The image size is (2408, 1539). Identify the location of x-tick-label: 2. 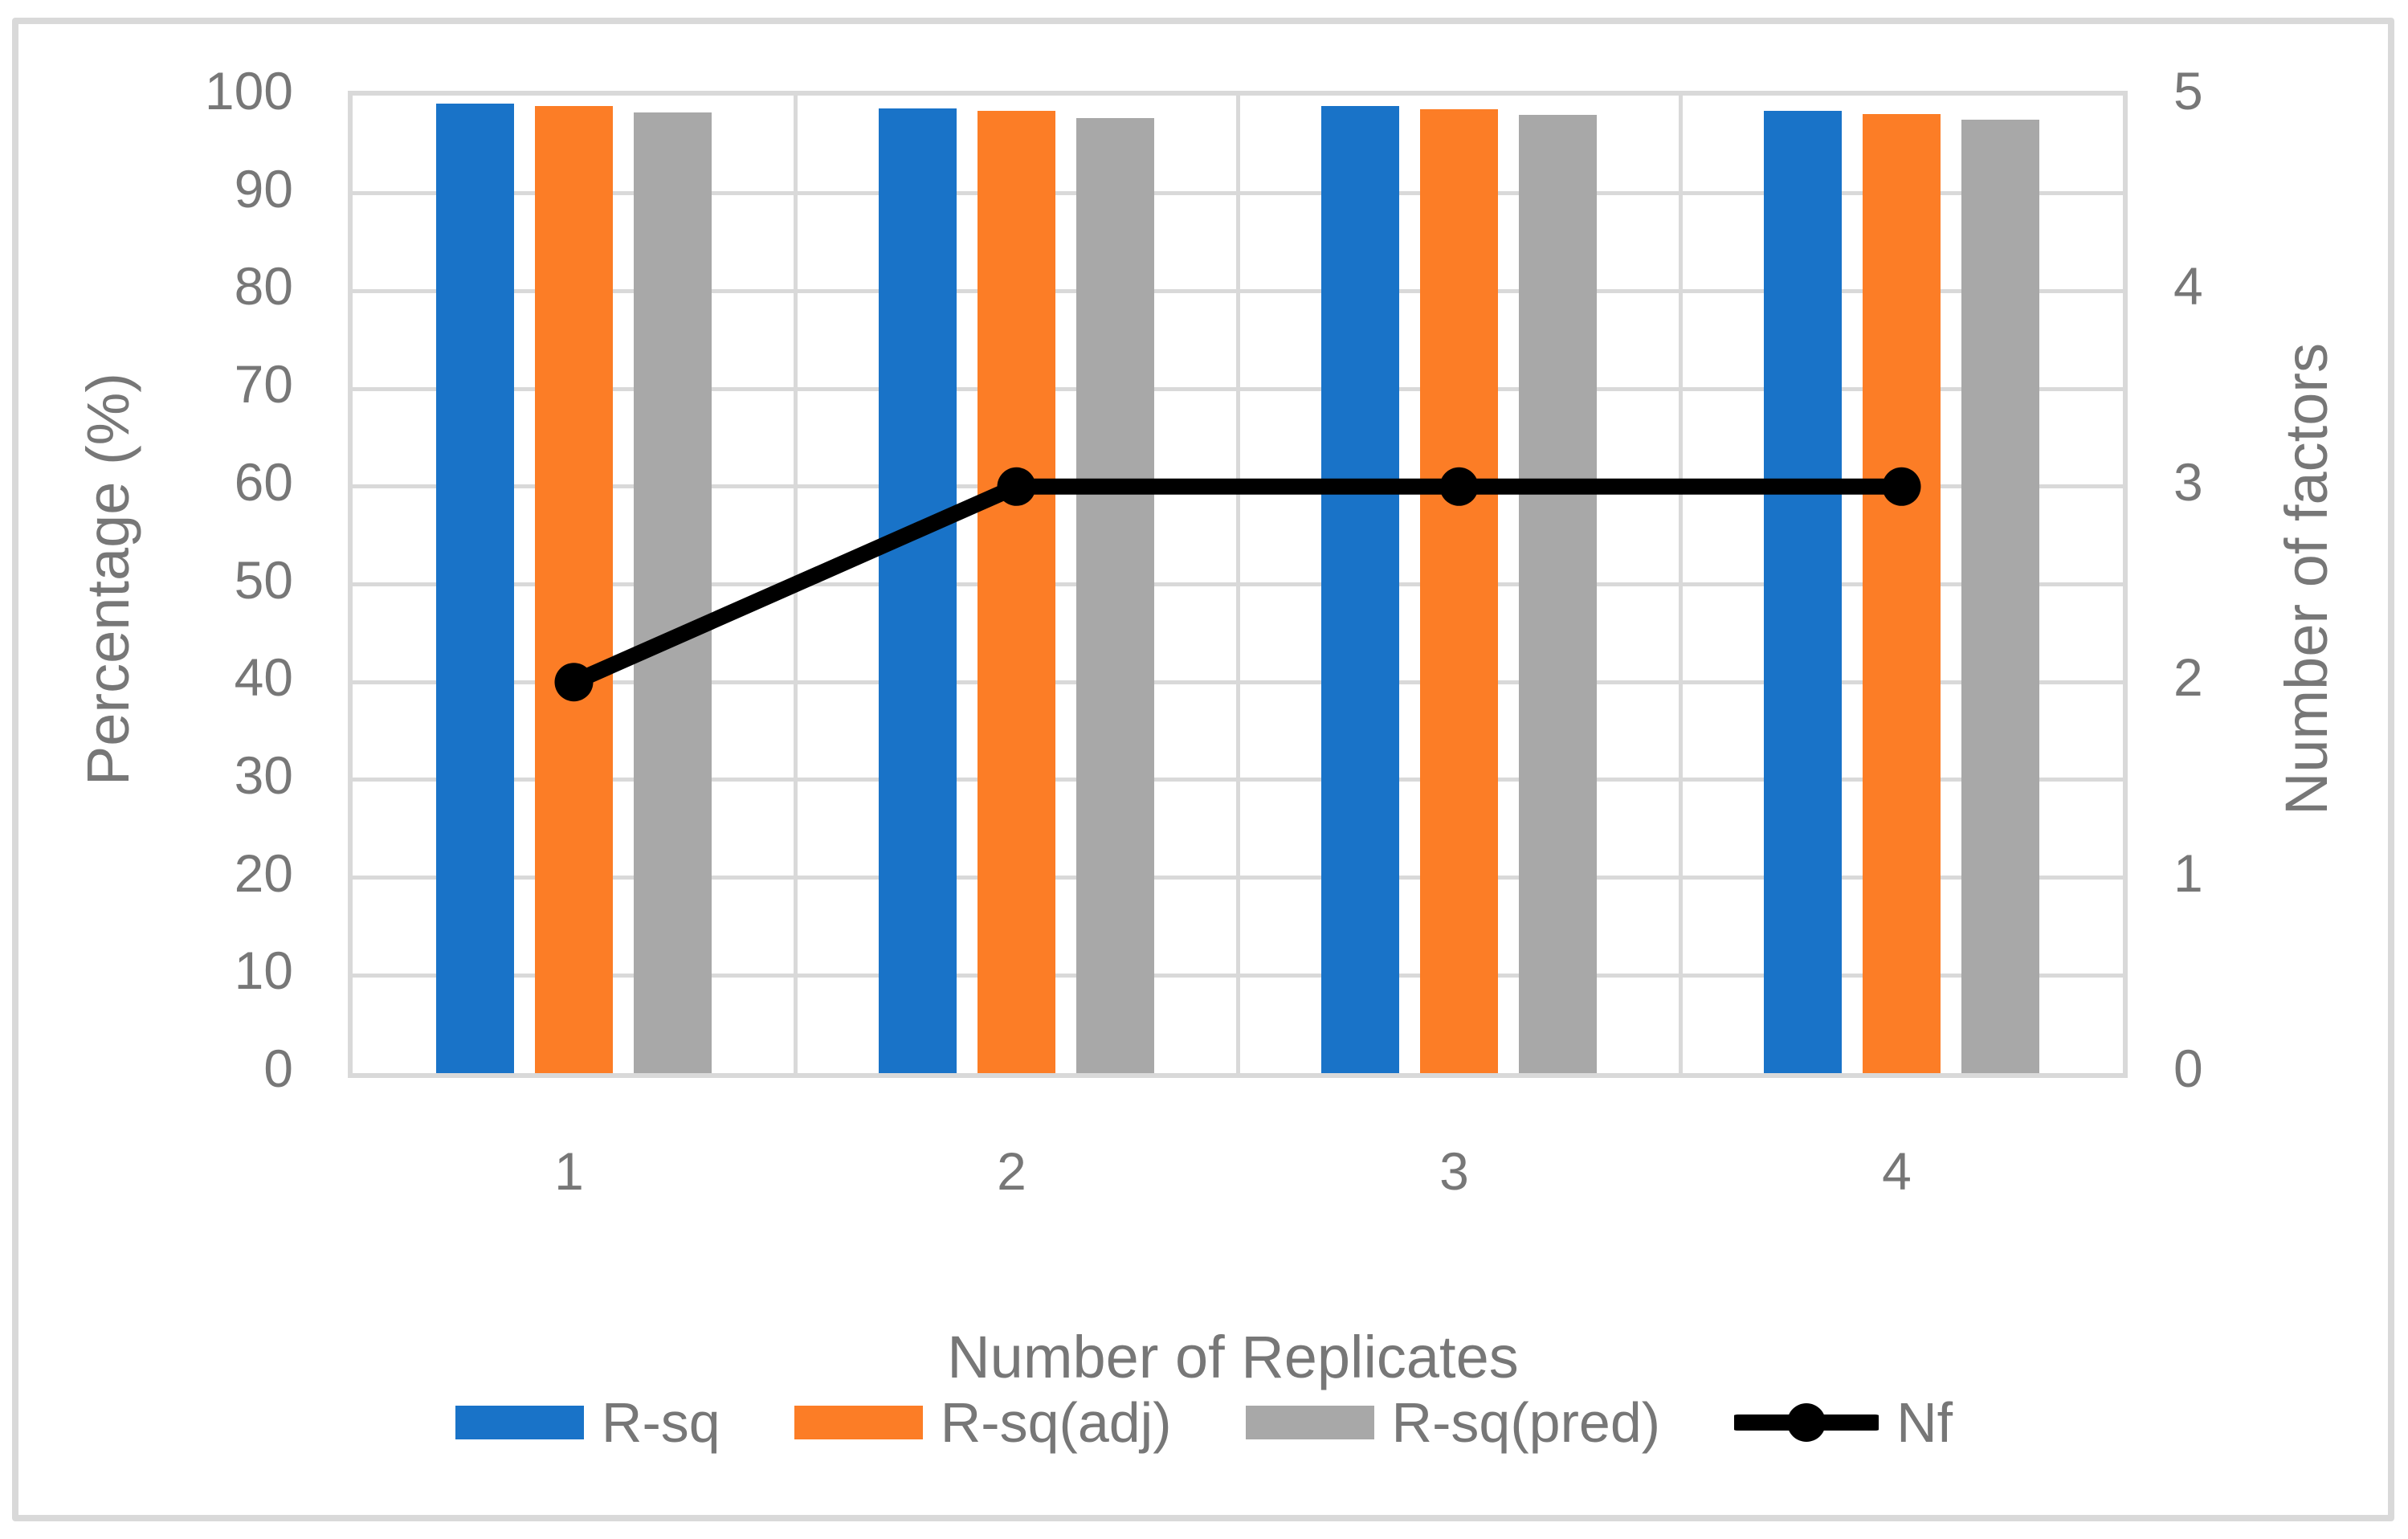
(1011, 1171).